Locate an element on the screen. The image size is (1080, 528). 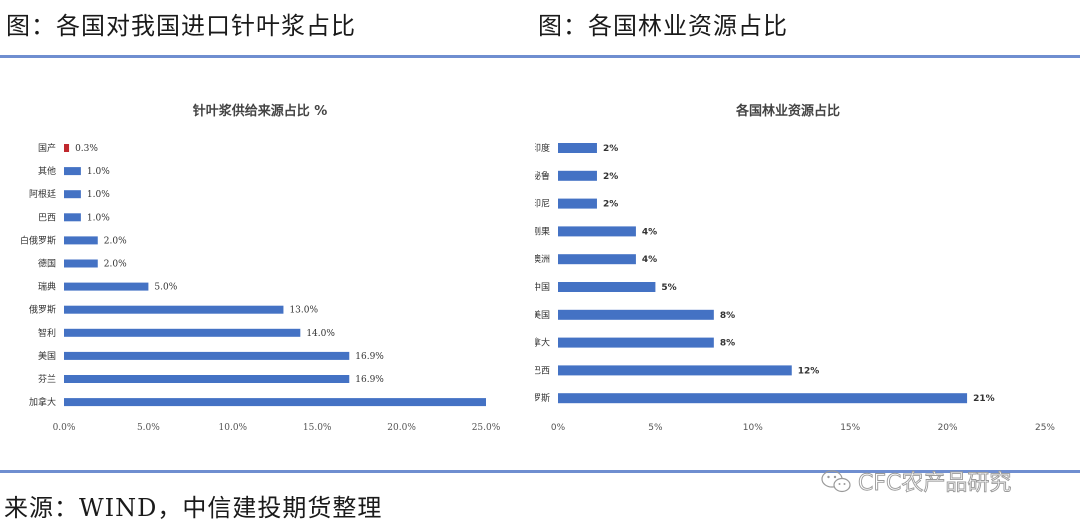
value-label: 21% is located at coordinates (984, 399).